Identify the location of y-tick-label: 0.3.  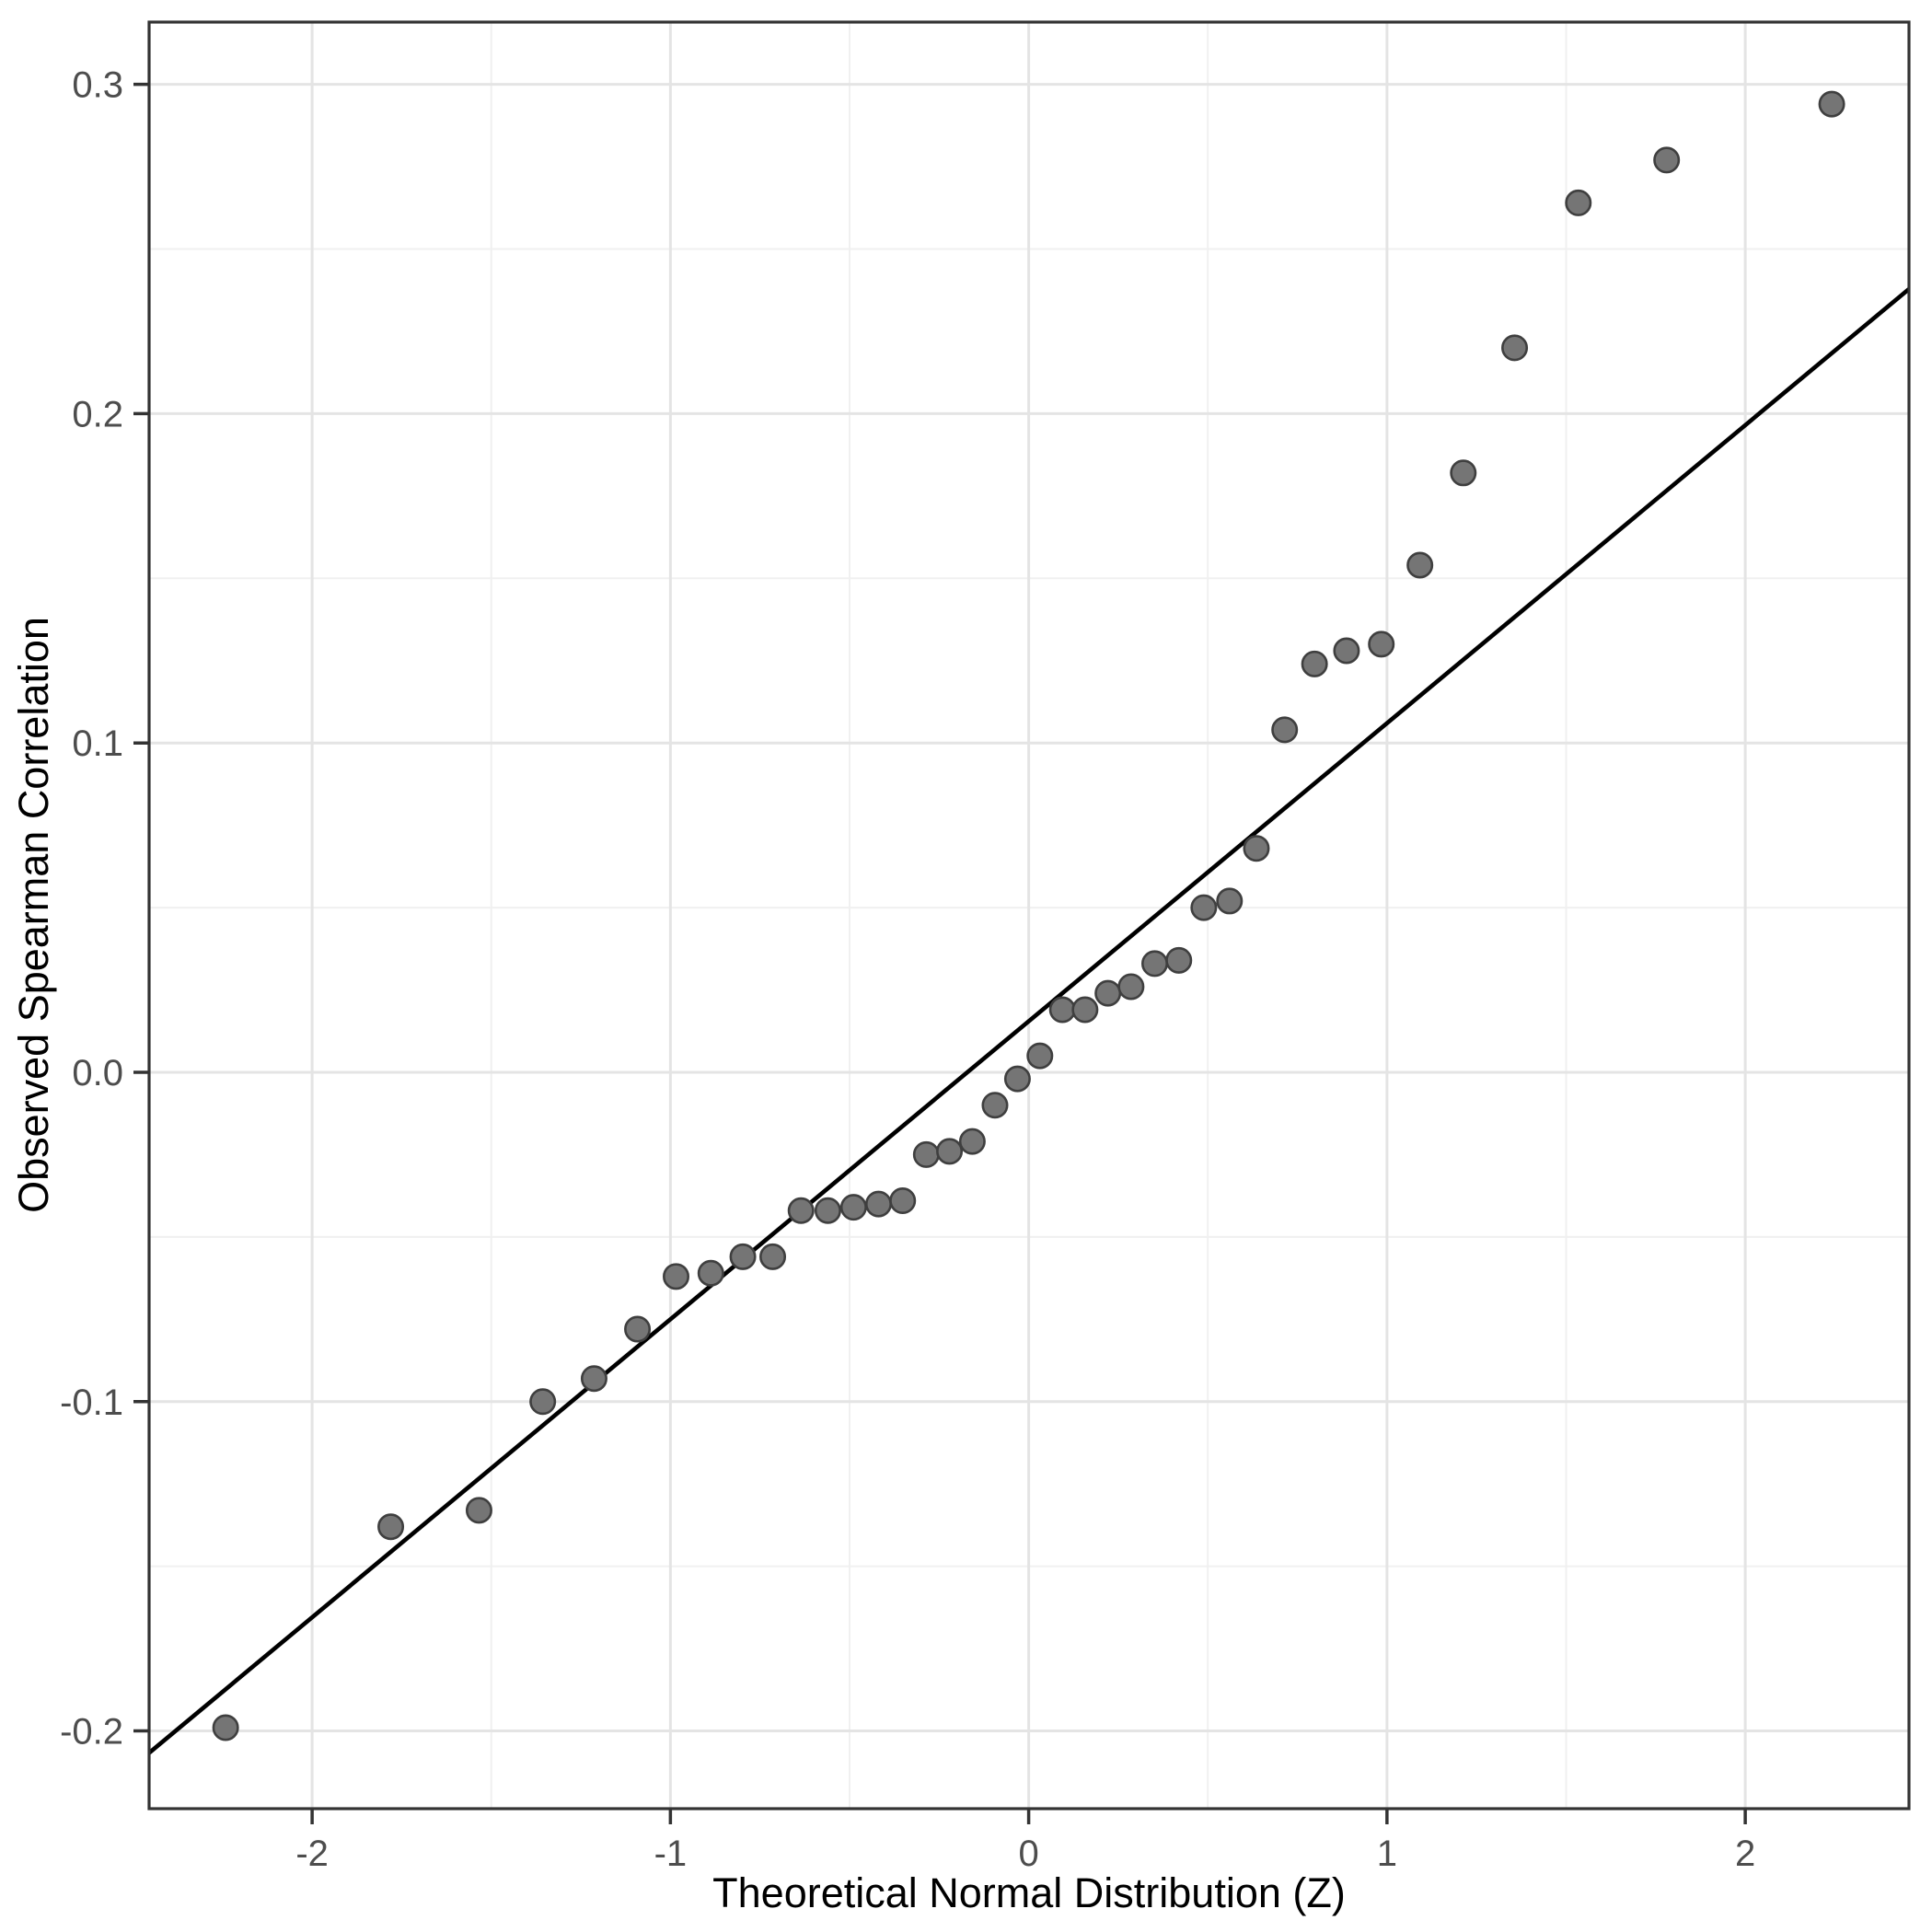
(98, 86).